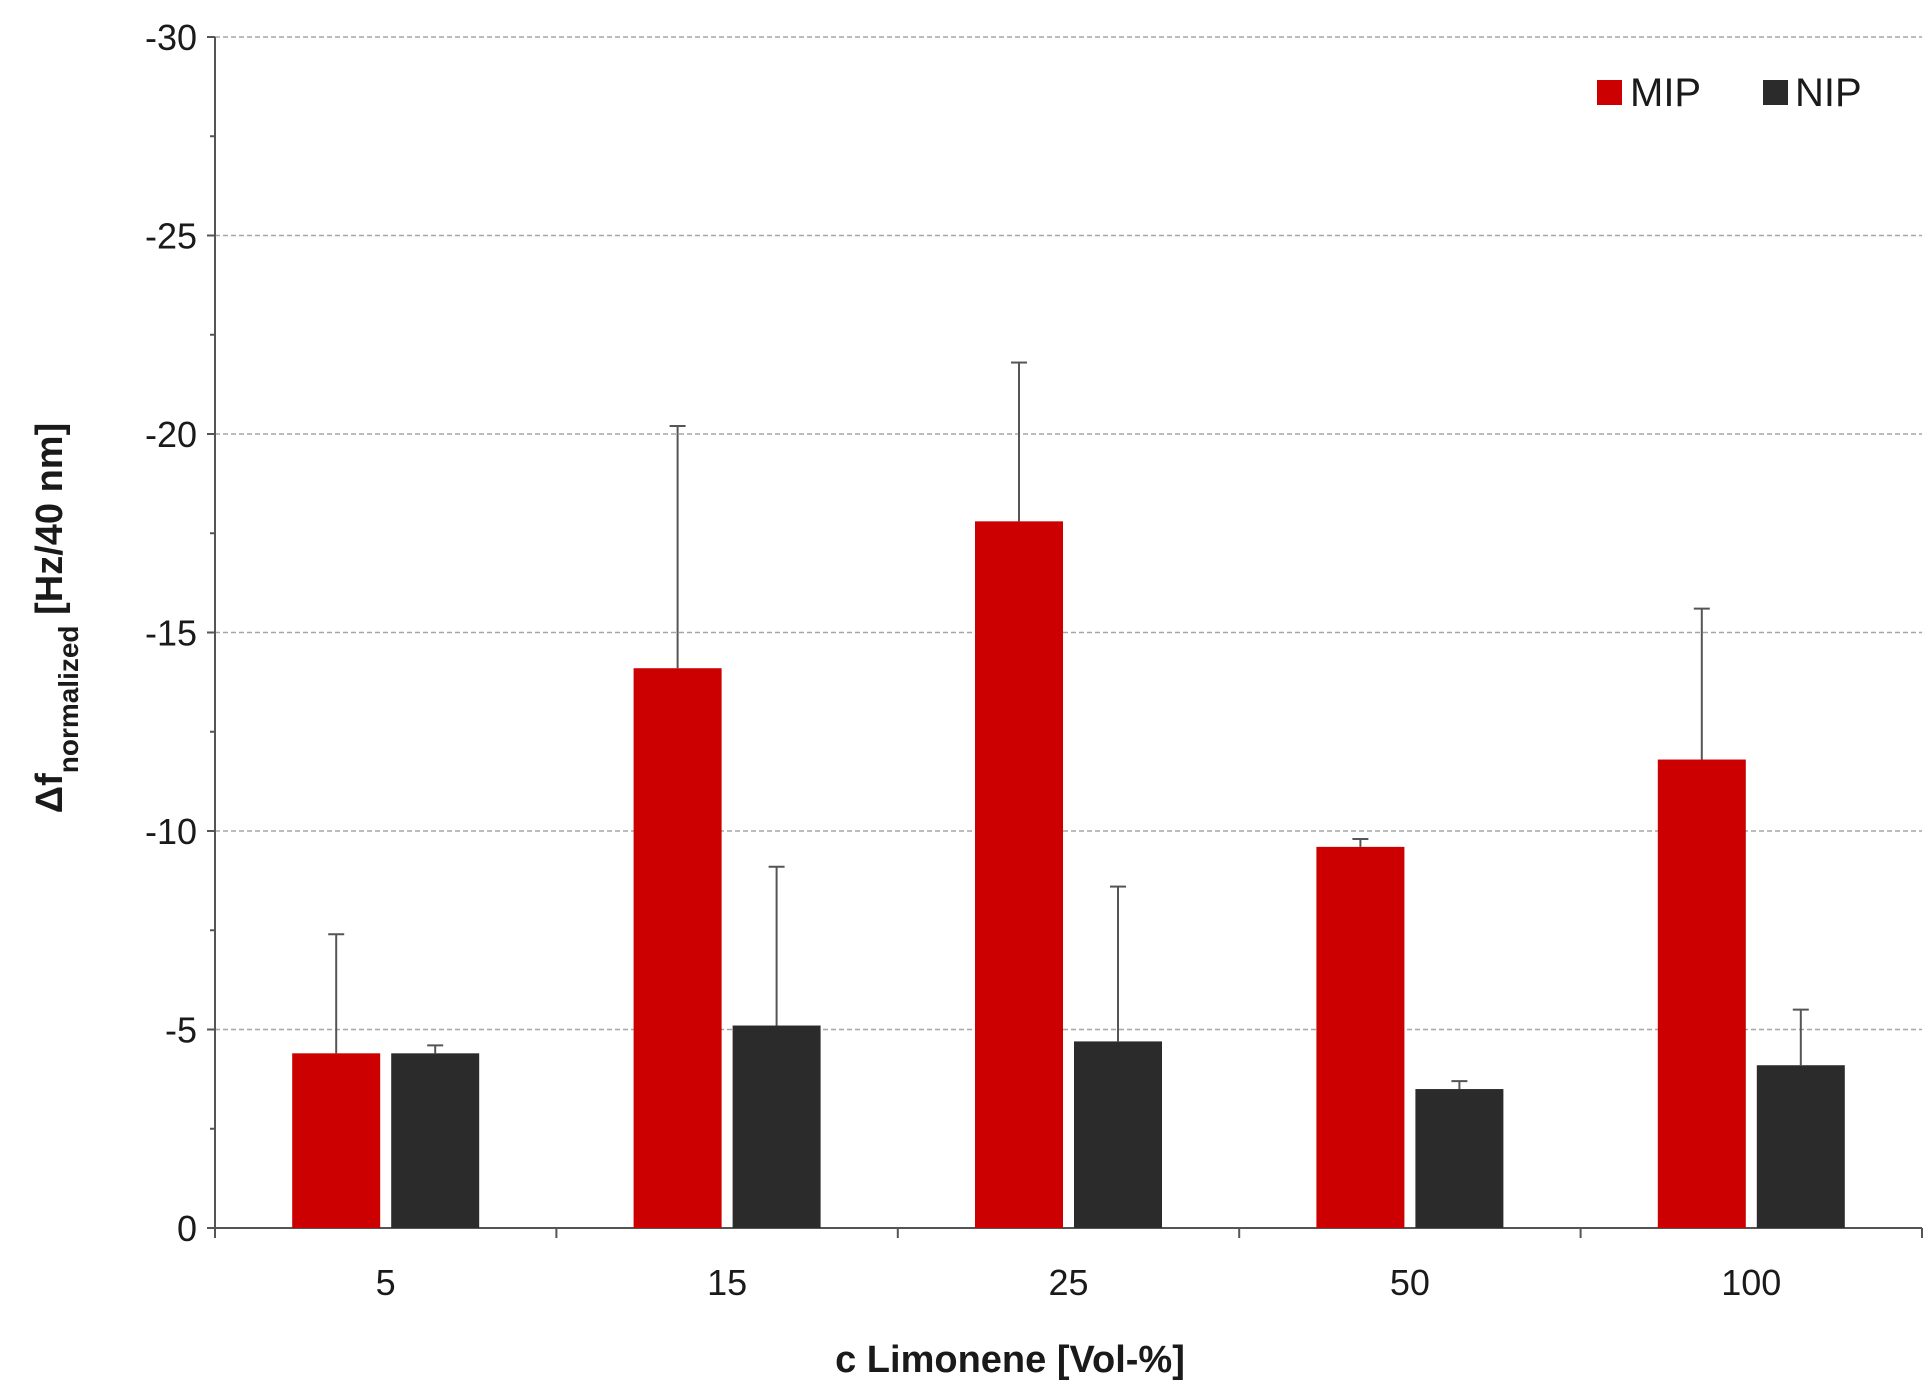  What do you see at coordinates (727, 1282) in the screenshot?
I see `x-tick-label: 15` at bounding box center [727, 1282].